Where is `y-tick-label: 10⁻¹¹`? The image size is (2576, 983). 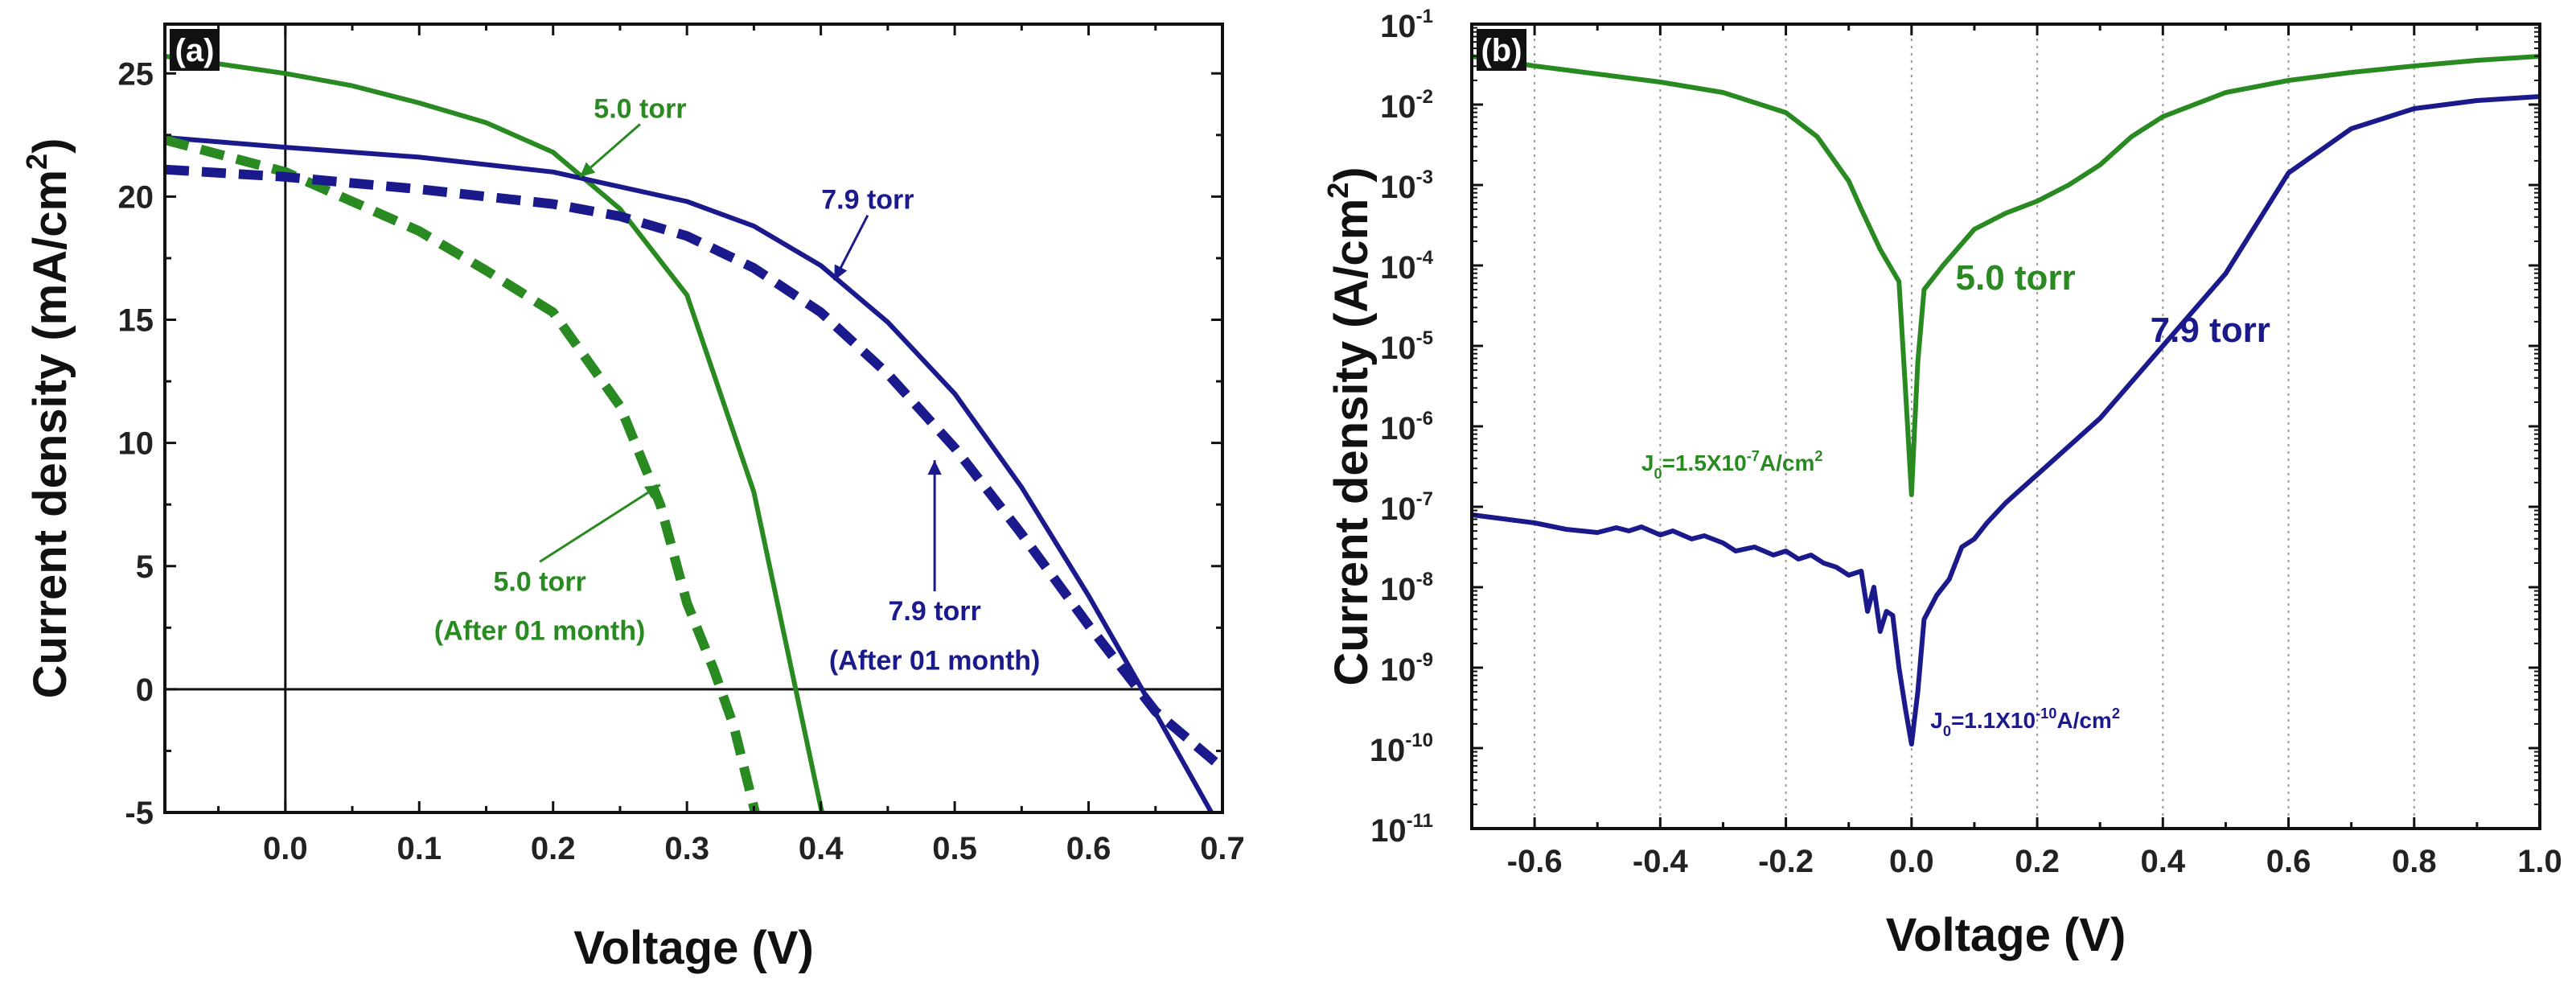 y-tick-label: 10⁻¹¹ is located at coordinates (1401, 829).